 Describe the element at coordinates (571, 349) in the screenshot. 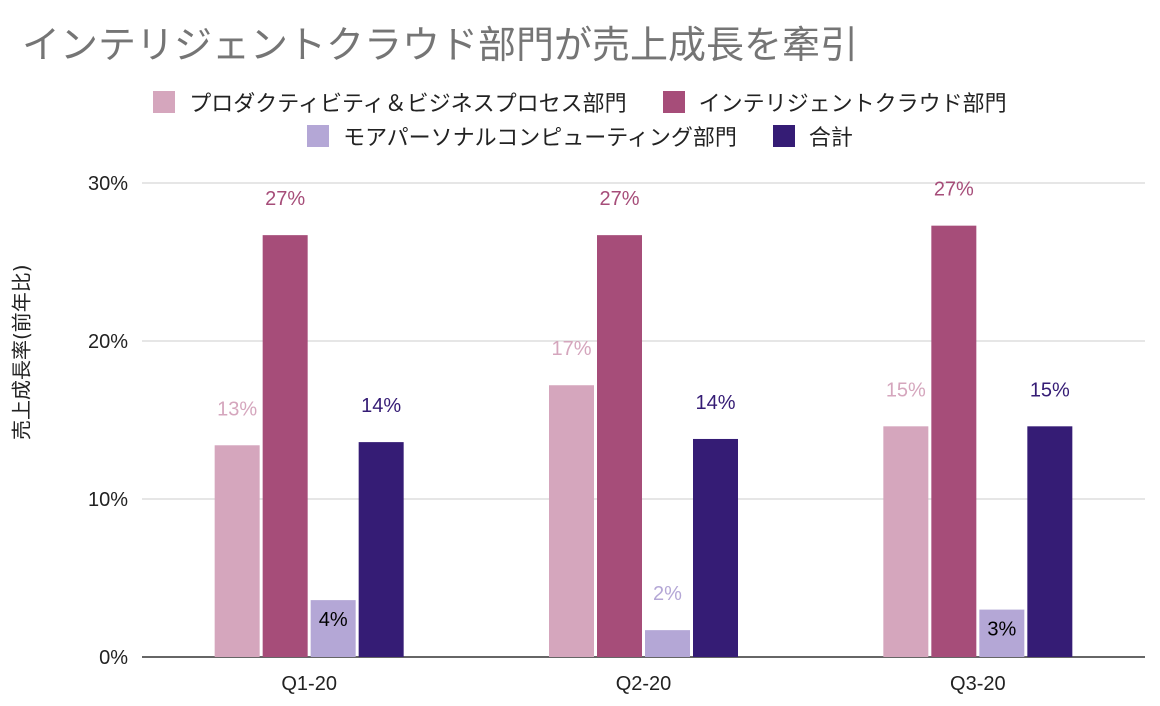

I see `data-label: 17%` at that location.